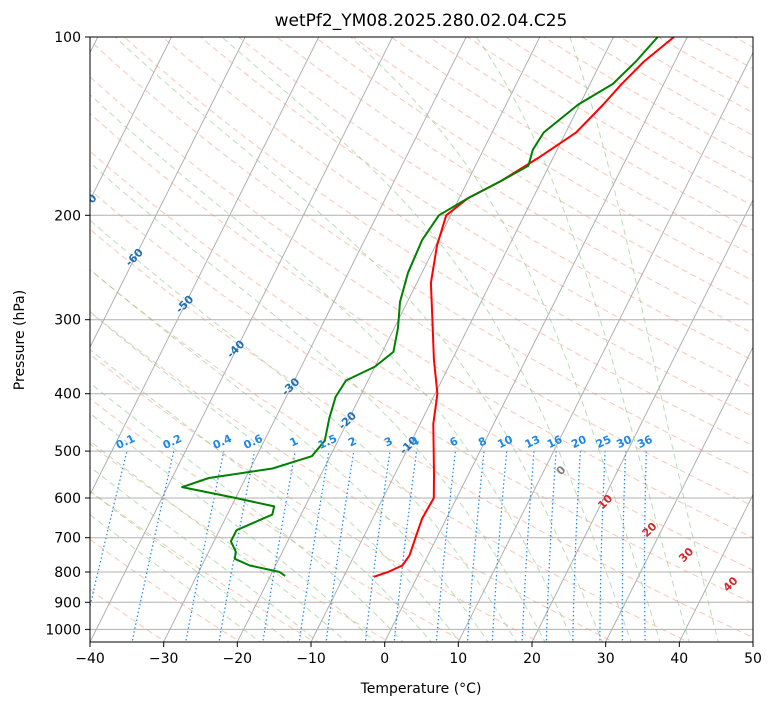 The image size is (775, 708). Describe the element at coordinates (67, 603) in the screenshot. I see `y-tick-label: 900` at that location.